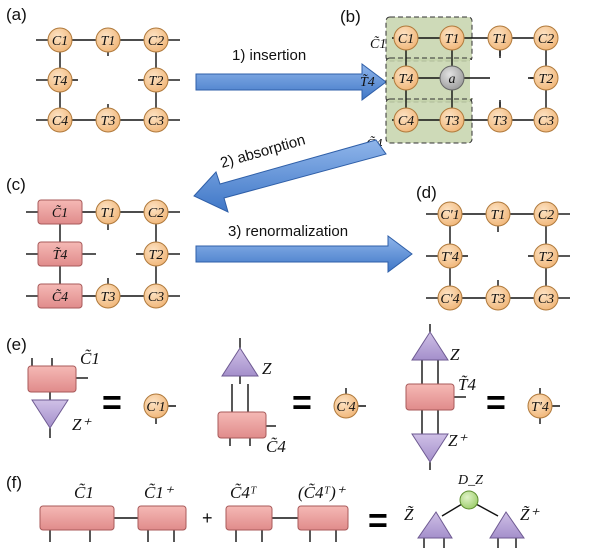 Image resolution: width=595 pixels, height=555 pixels. Describe the element at coordinates (207, 518) in the screenshot. I see `plus-sign: +` at that location.